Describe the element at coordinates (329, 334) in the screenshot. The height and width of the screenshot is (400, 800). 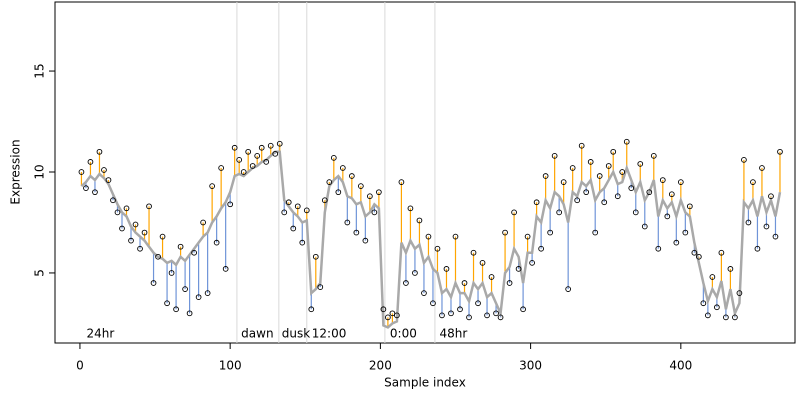
I see `annotation: 12:00` at that location.